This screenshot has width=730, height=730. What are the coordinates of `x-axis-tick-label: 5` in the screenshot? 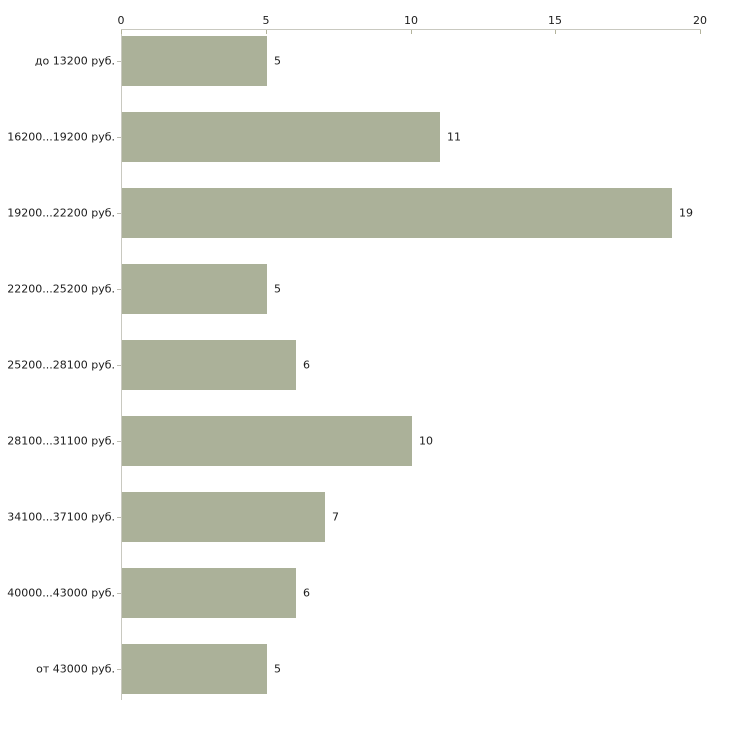 It's located at (266, 20).